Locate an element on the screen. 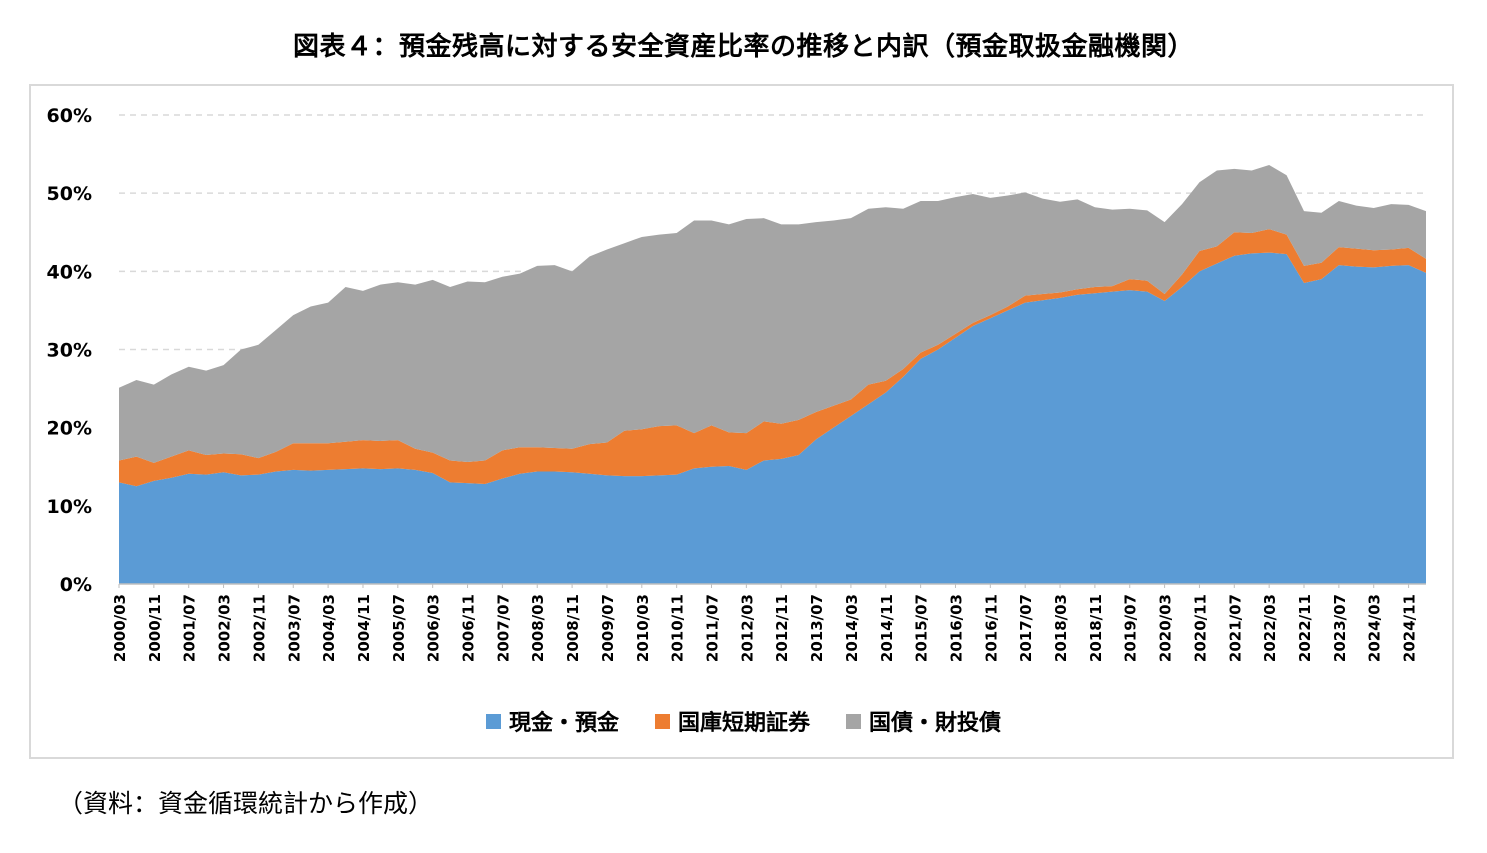  x-tick-label: 2008/03 is located at coordinates (538, 628).